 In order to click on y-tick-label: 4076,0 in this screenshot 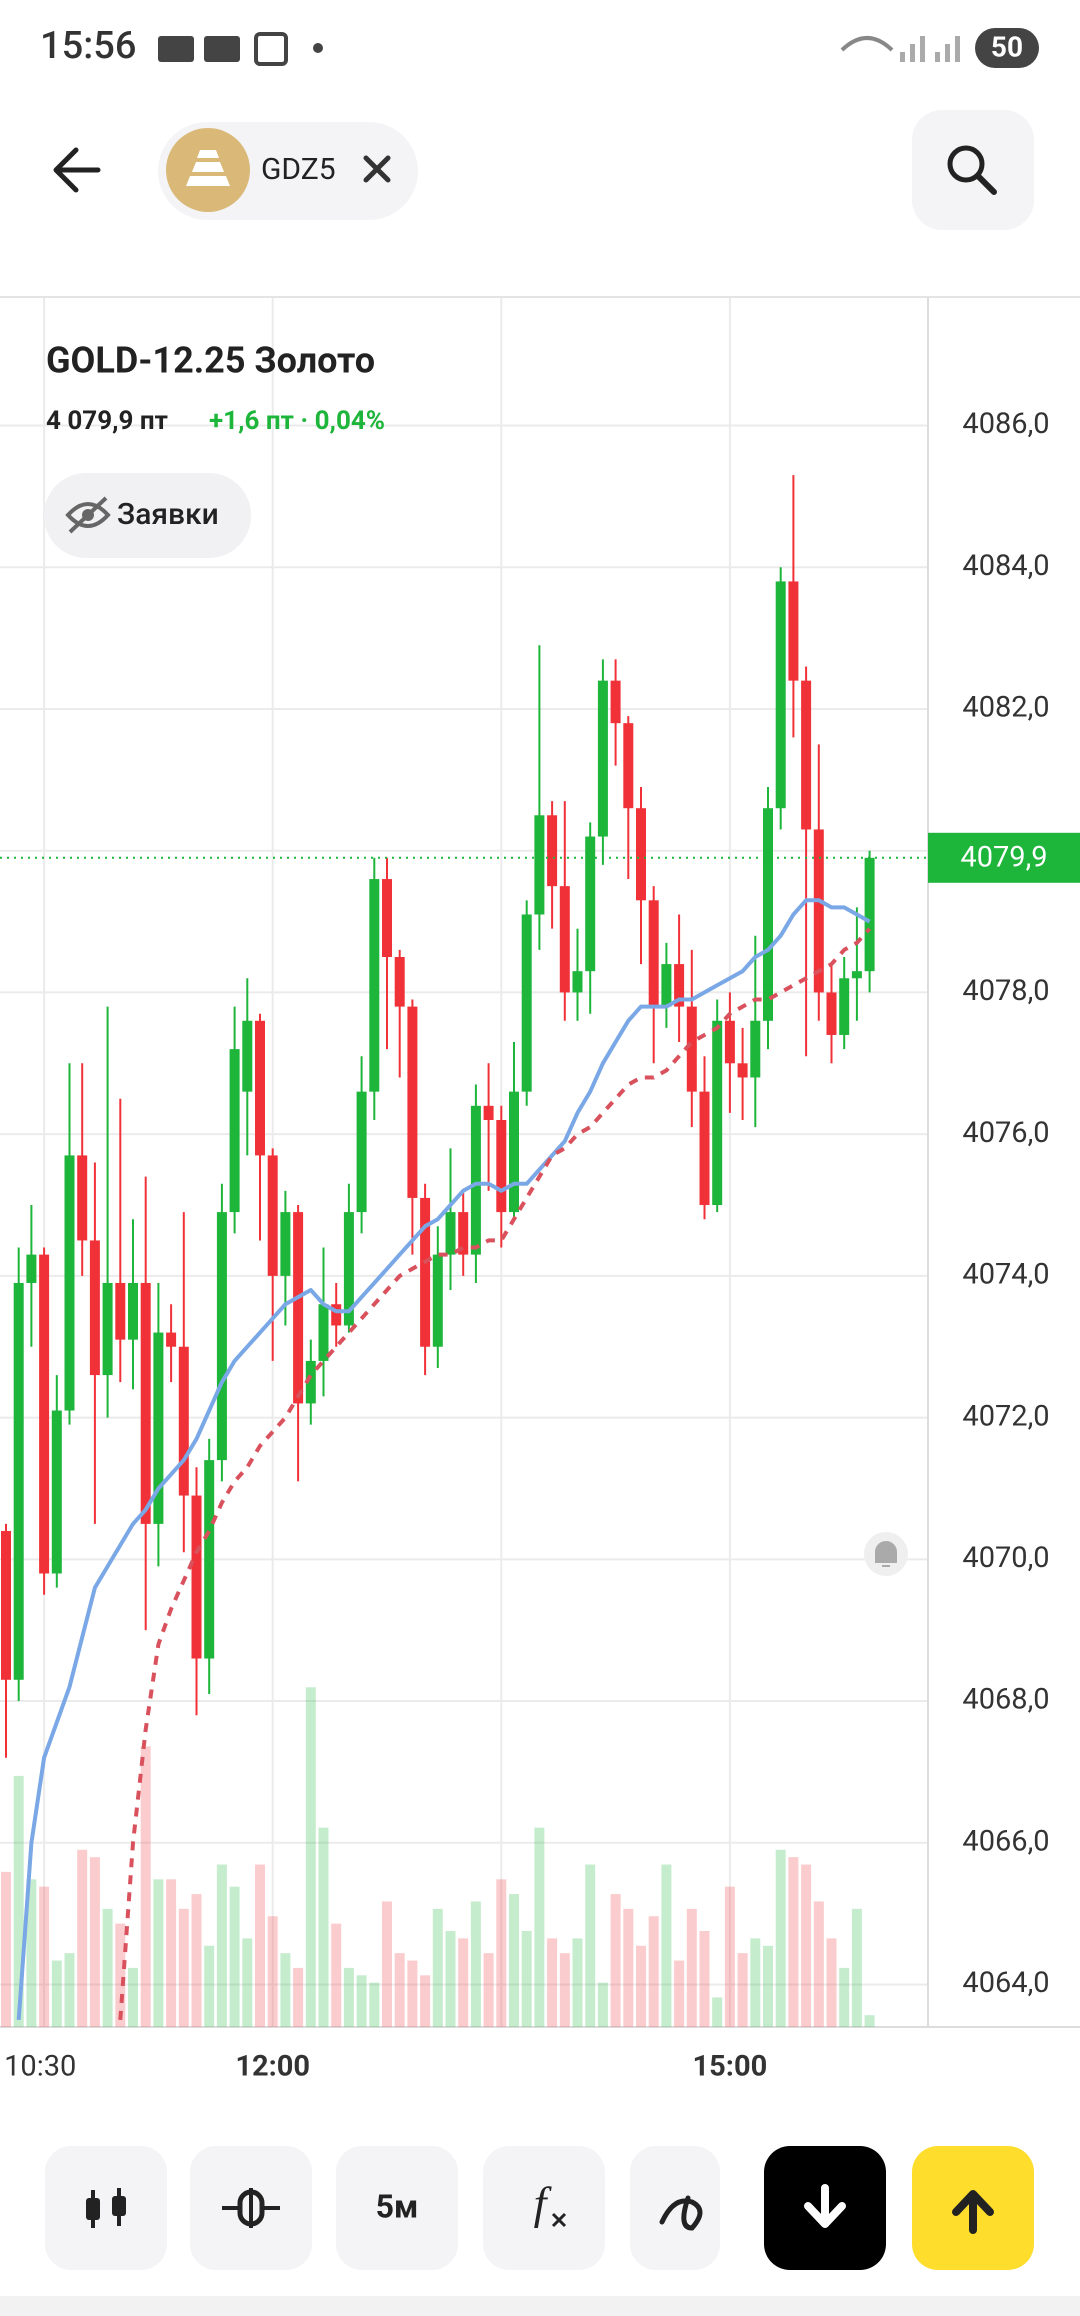, I will do `click(1005, 1133)`.